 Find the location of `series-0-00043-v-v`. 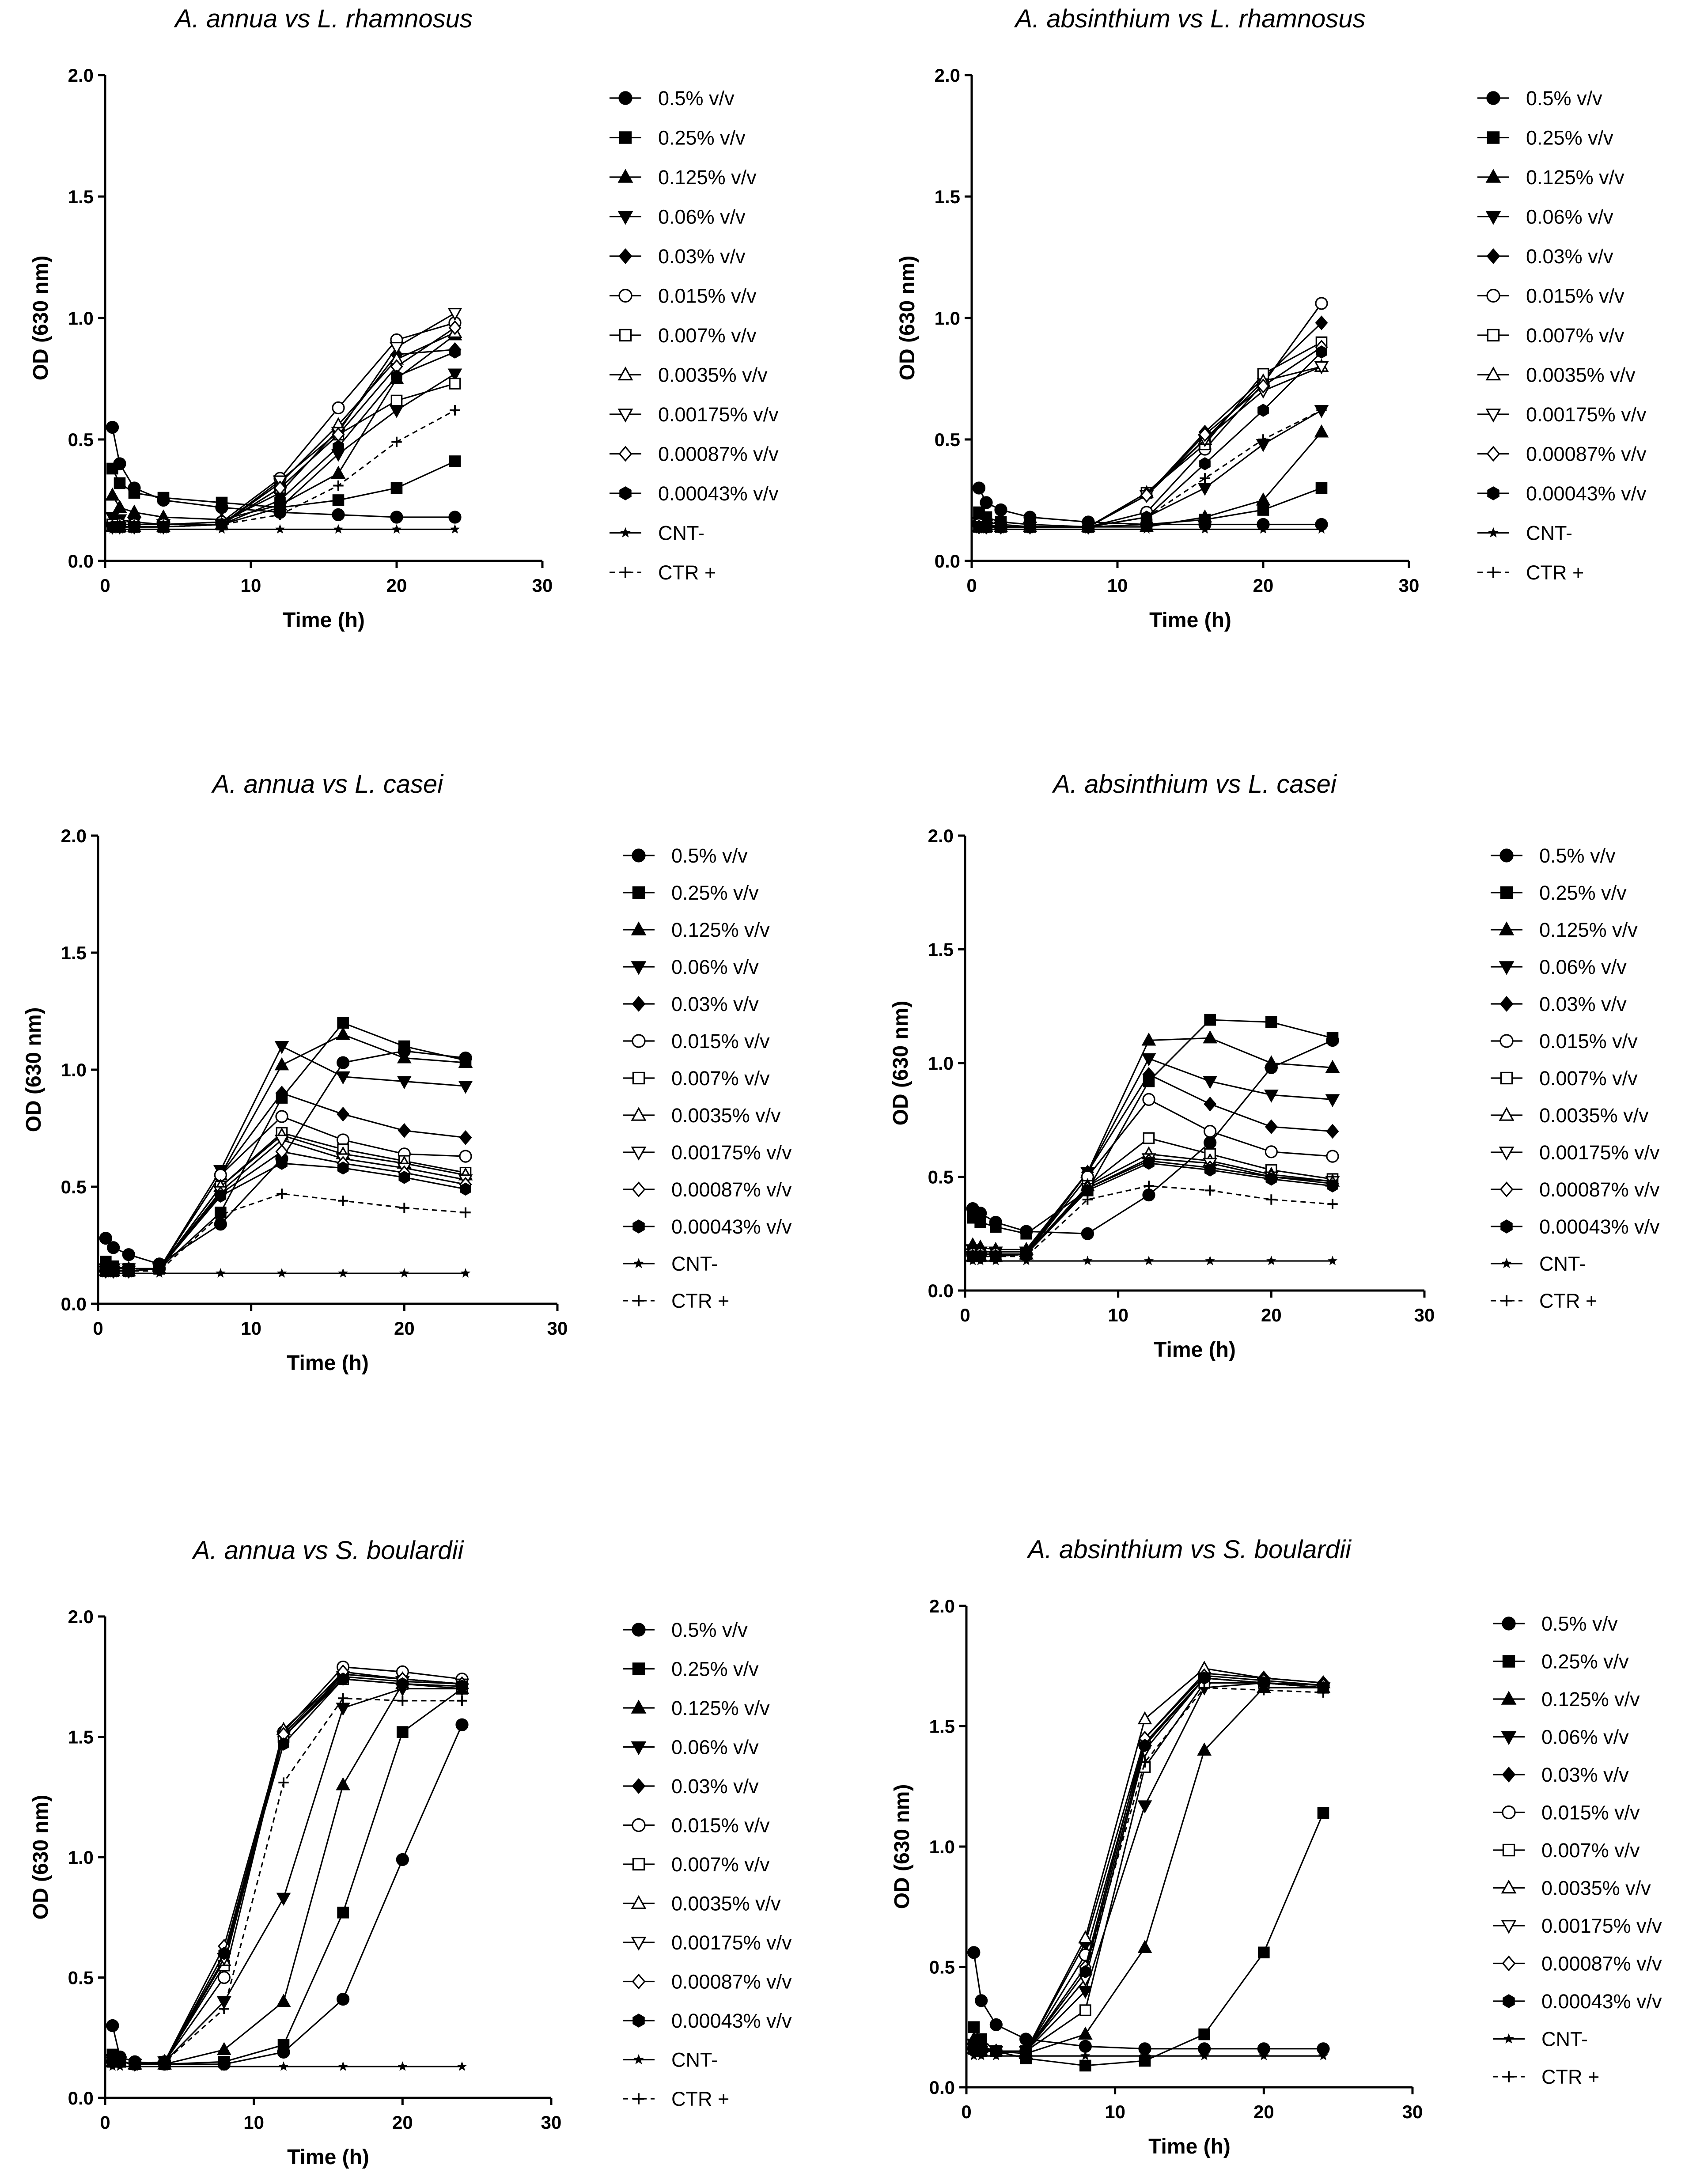

series-0-00043-v-v is located at coordinates (1148, 1864).